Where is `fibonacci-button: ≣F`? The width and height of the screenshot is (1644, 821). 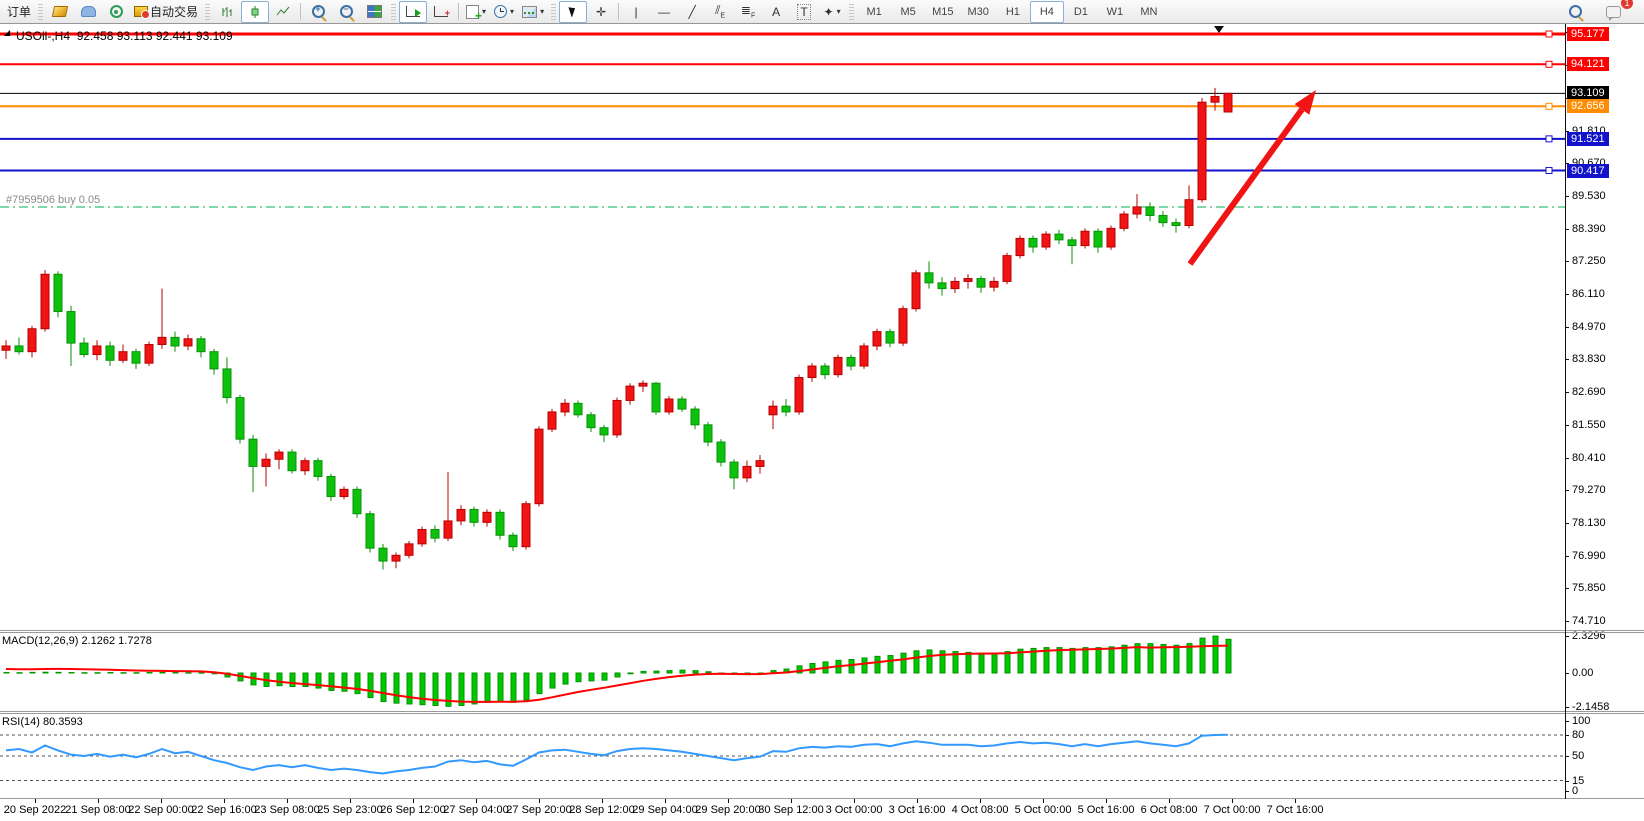 fibonacci-button: ≣F is located at coordinates (748, 12).